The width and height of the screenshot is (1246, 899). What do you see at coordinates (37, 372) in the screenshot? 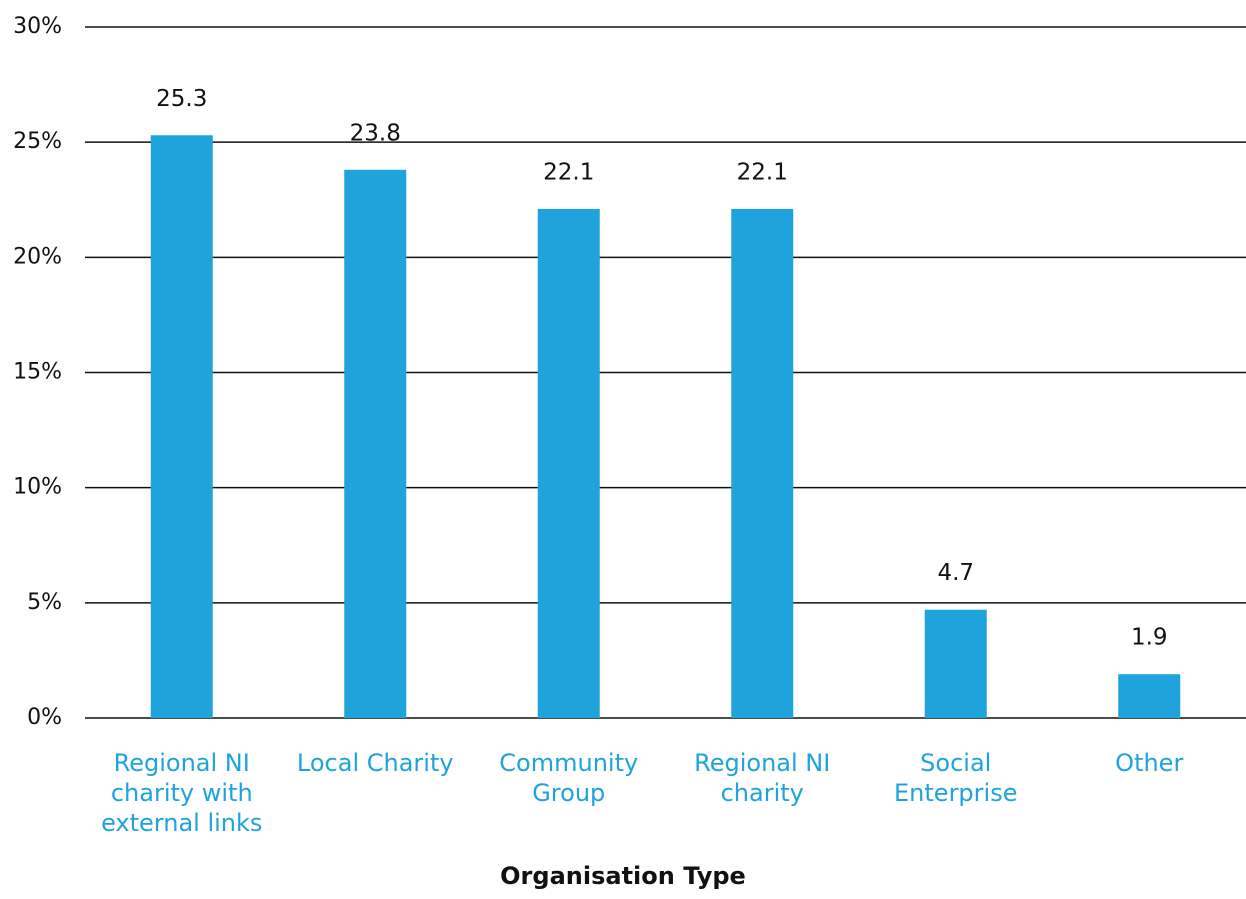
I see `y-tick-label: 15%` at bounding box center [37, 372].